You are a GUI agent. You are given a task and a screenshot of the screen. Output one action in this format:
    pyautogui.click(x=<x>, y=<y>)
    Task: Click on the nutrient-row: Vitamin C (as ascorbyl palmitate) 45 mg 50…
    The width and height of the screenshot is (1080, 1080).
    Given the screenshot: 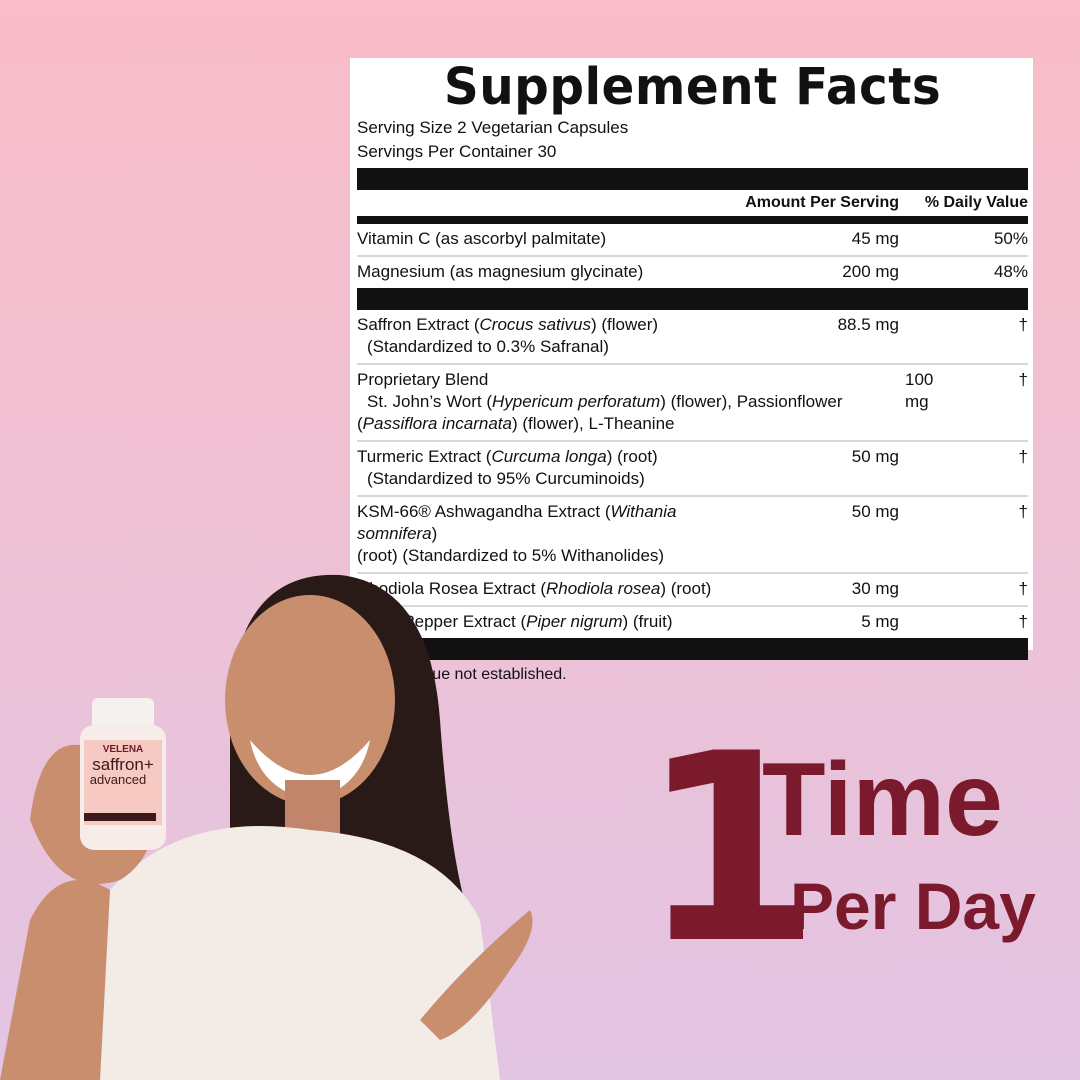 What is the action you would take?
    pyautogui.click(x=692, y=238)
    